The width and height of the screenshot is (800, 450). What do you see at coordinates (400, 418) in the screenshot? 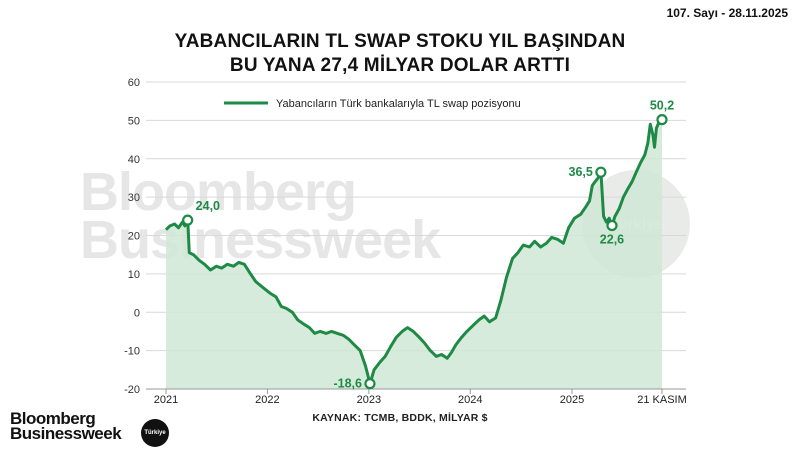
I see `source-note: KAYNAK: TCMB, BDDK, MİLYAR $` at bounding box center [400, 418].